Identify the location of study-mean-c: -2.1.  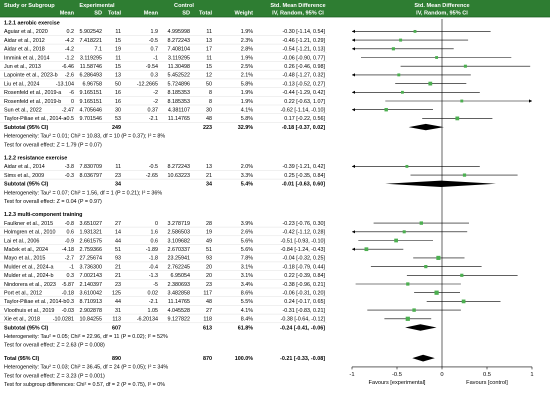
(153, 119).